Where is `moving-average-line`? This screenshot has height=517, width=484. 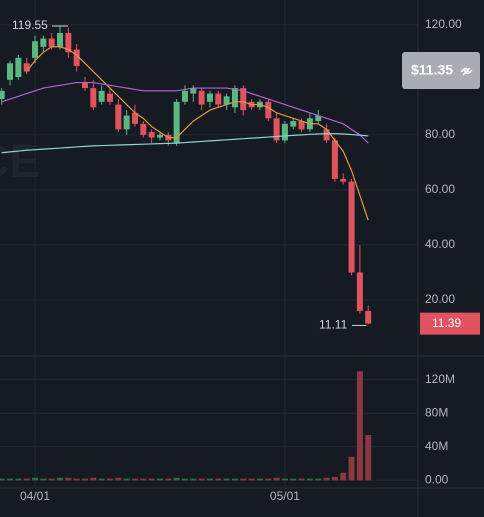 moving-average-line is located at coordinates (185, 143).